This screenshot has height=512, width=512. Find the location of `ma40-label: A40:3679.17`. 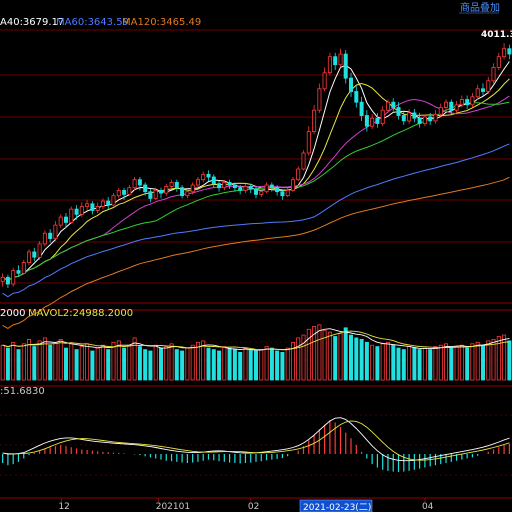

ma40-label: A40:3679.17 is located at coordinates (32, 22).